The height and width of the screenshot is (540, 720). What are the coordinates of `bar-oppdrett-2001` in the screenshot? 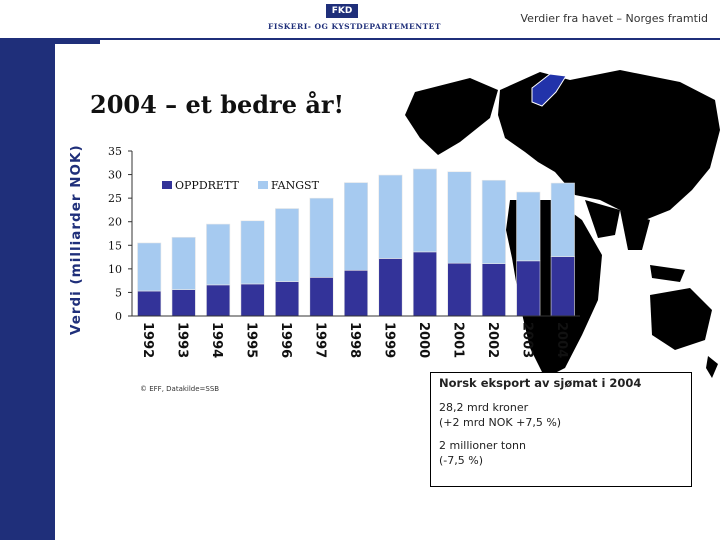 It's located at (459, 289).